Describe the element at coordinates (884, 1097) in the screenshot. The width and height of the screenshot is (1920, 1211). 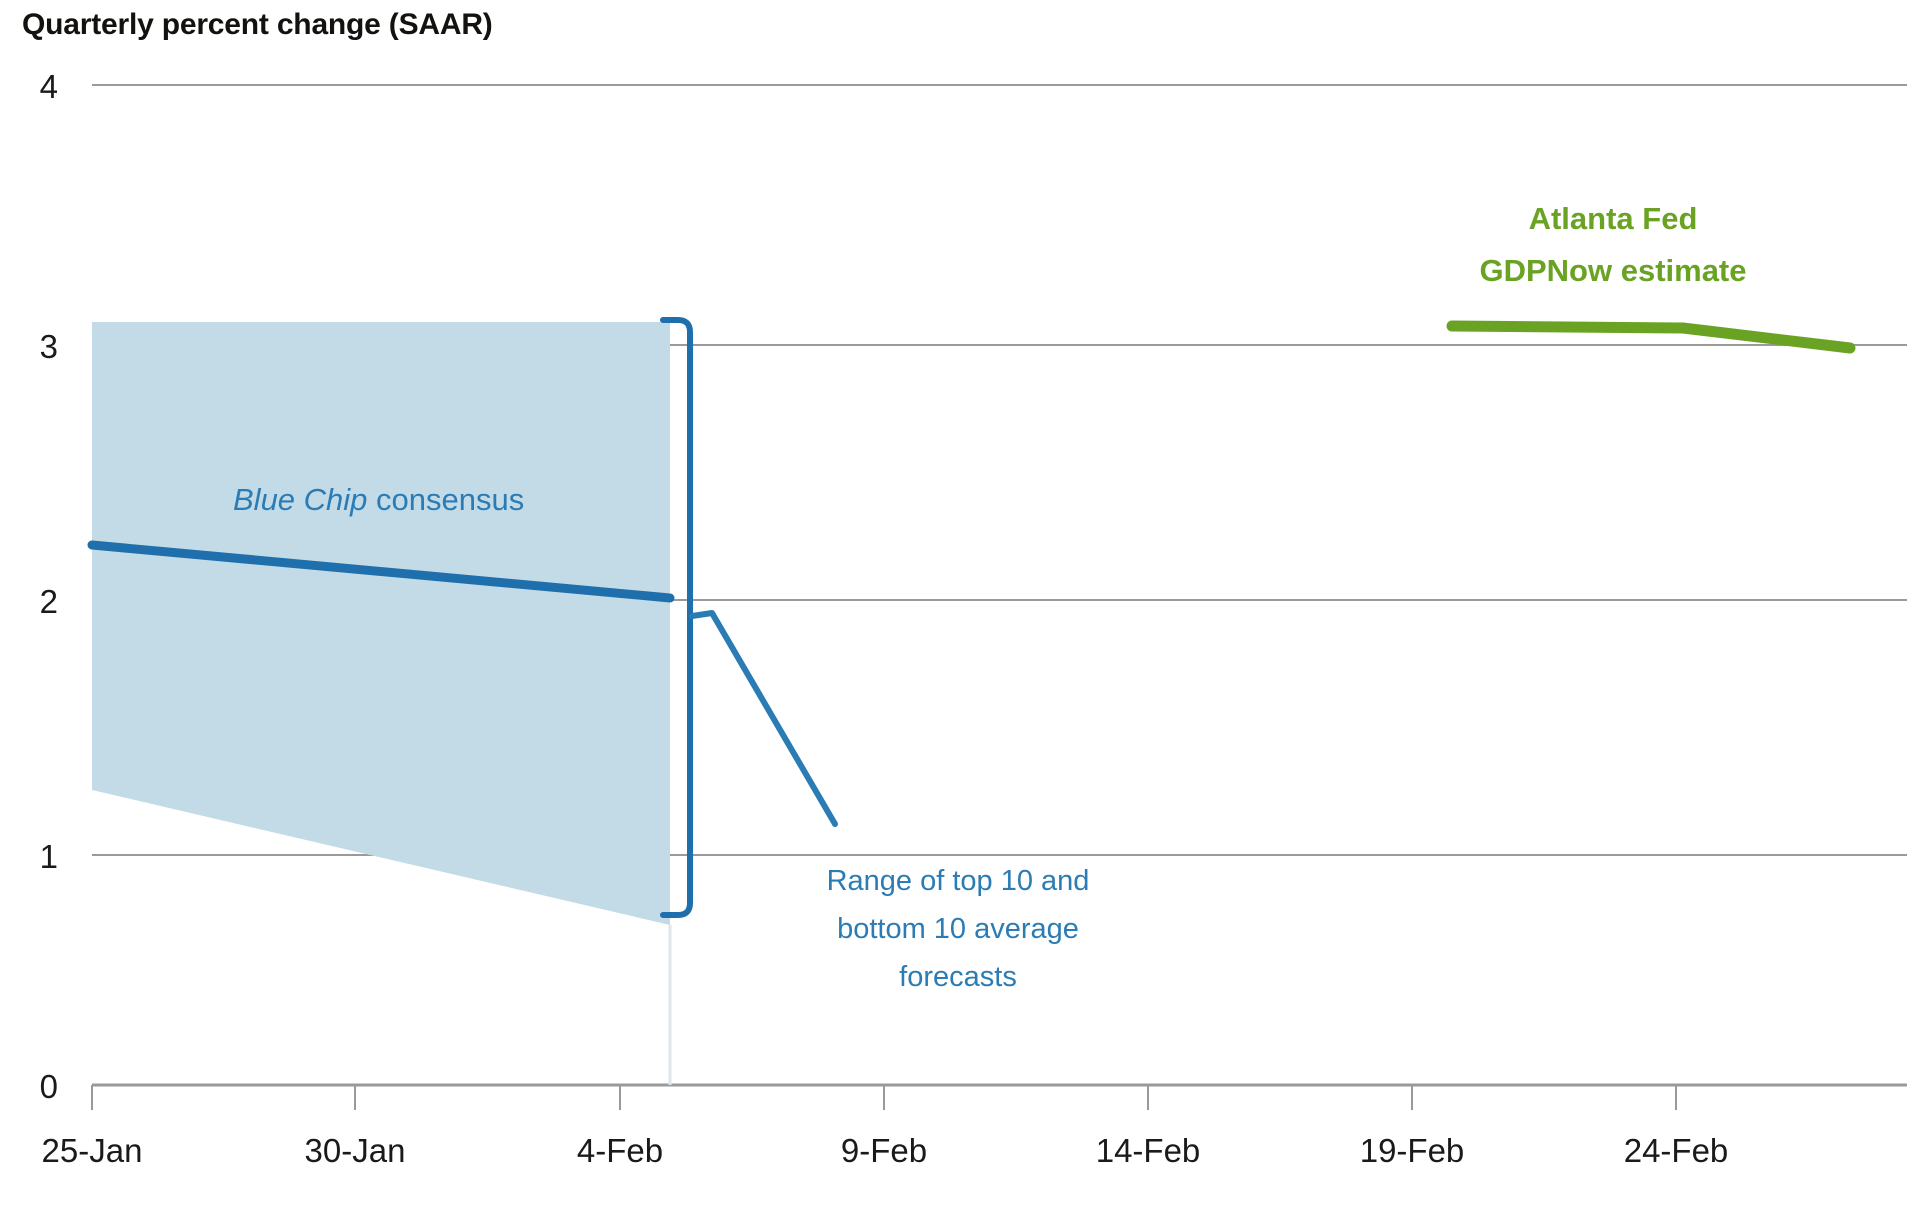
I see `x-axis-ticks` at that location.